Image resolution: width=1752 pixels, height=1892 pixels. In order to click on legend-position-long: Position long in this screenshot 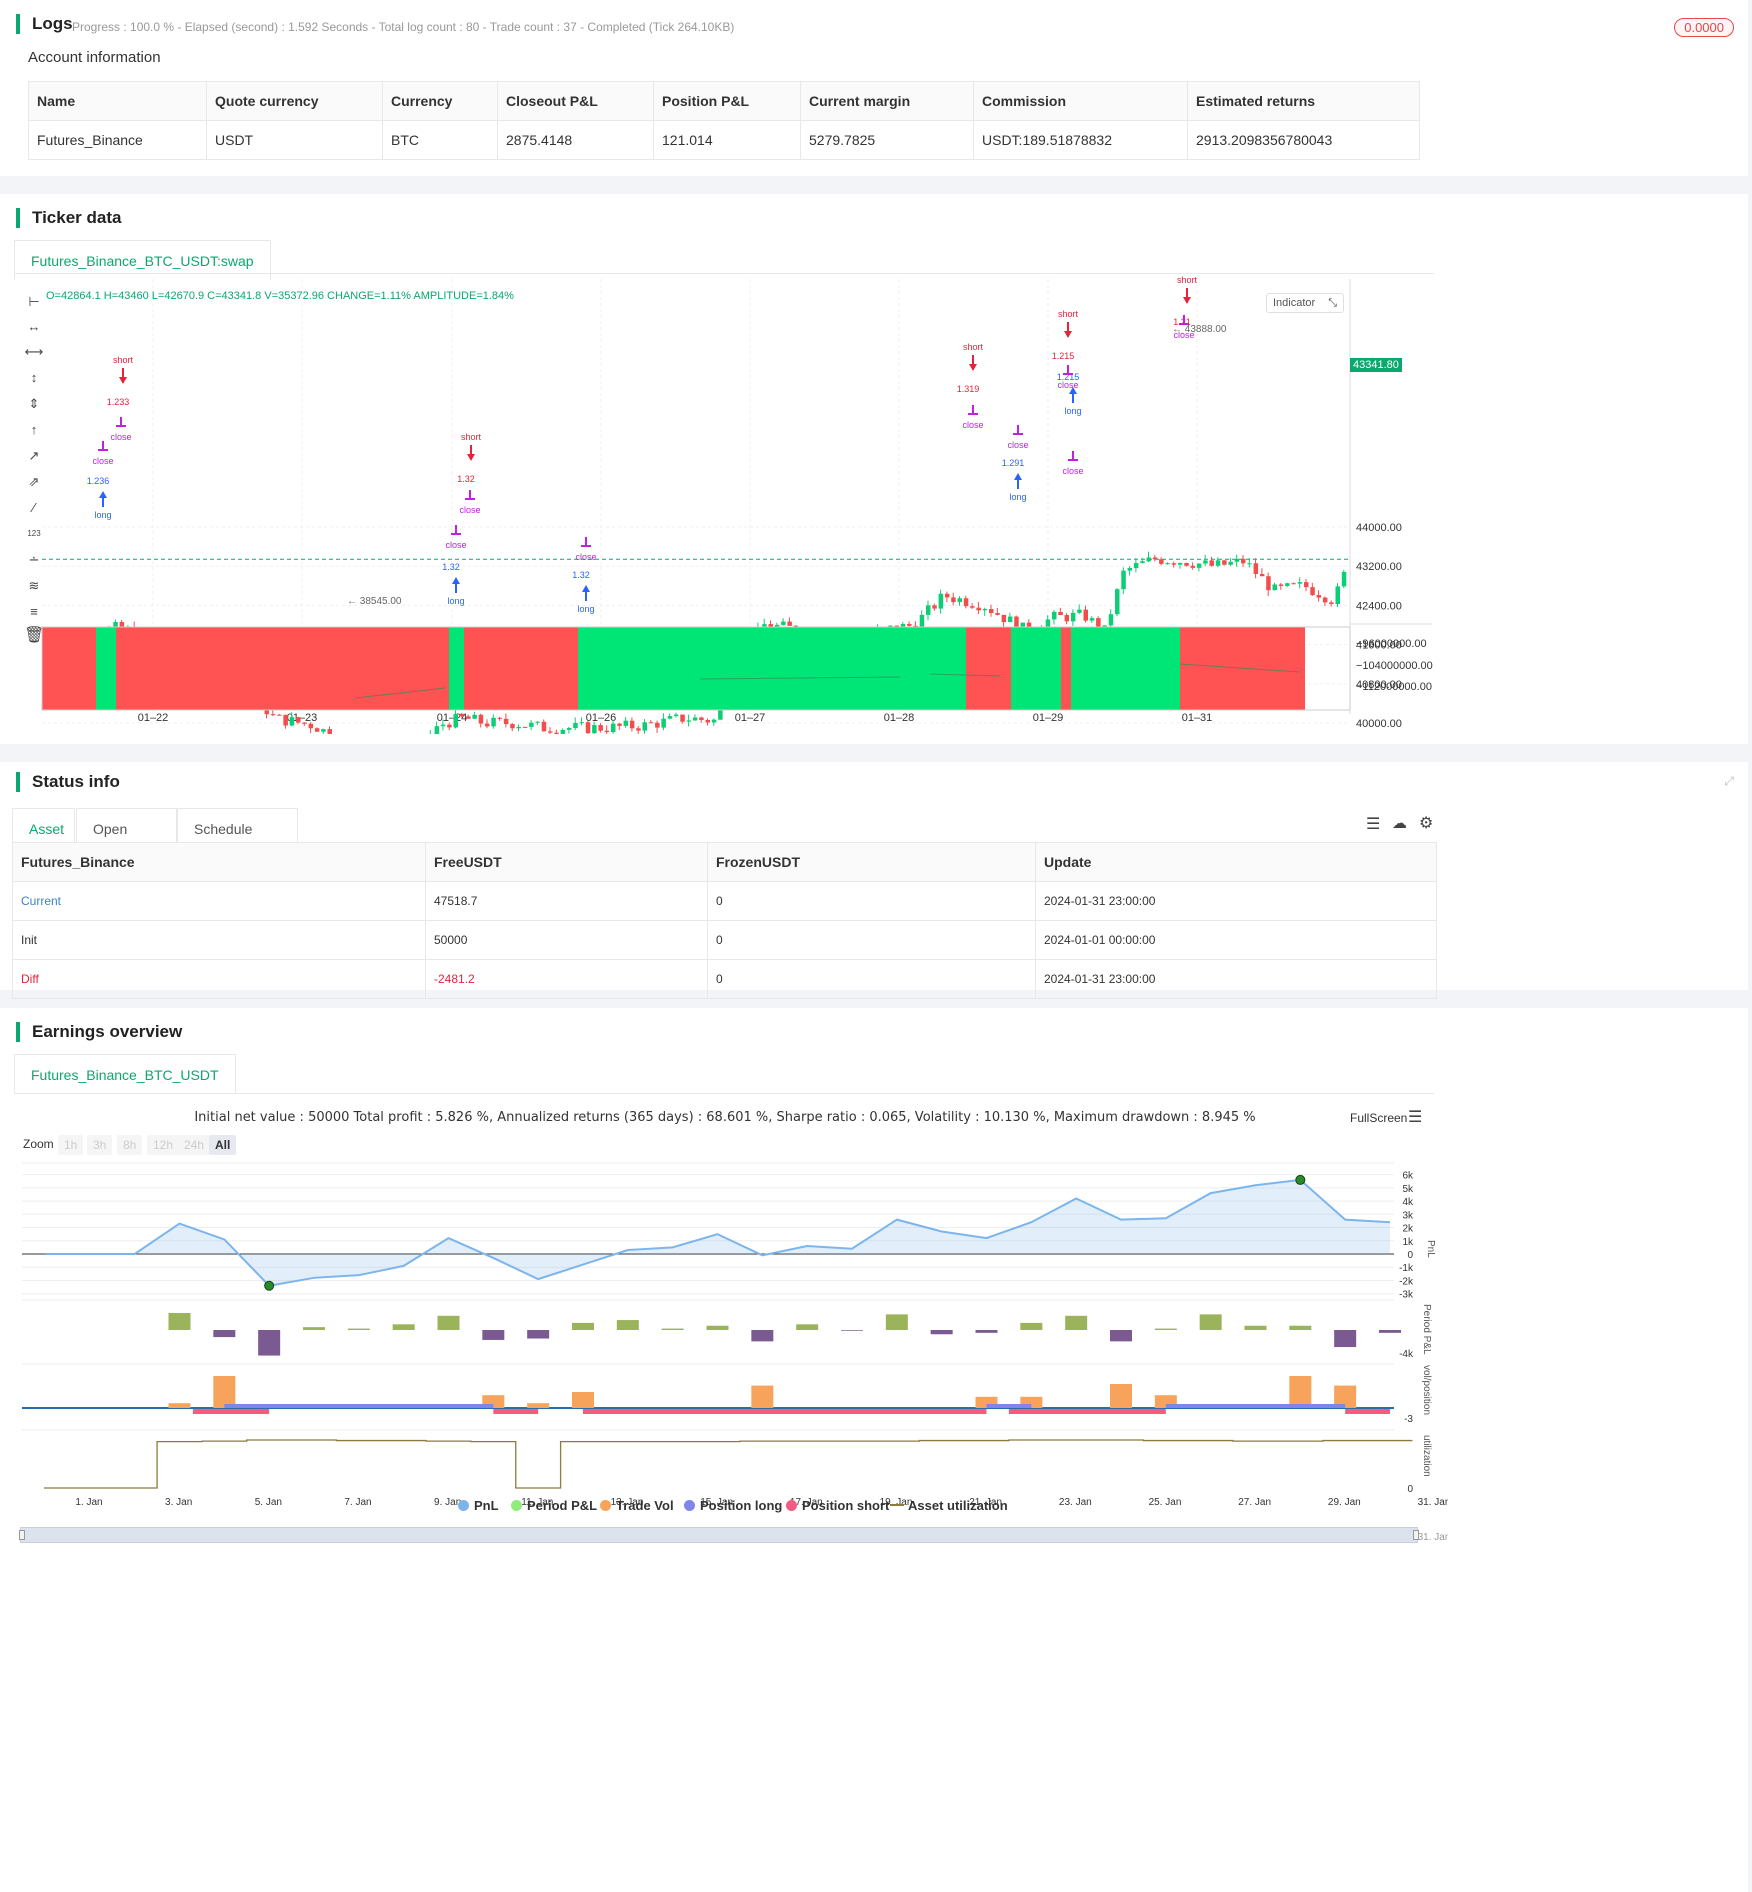, I will do `click(733, 1505)`.